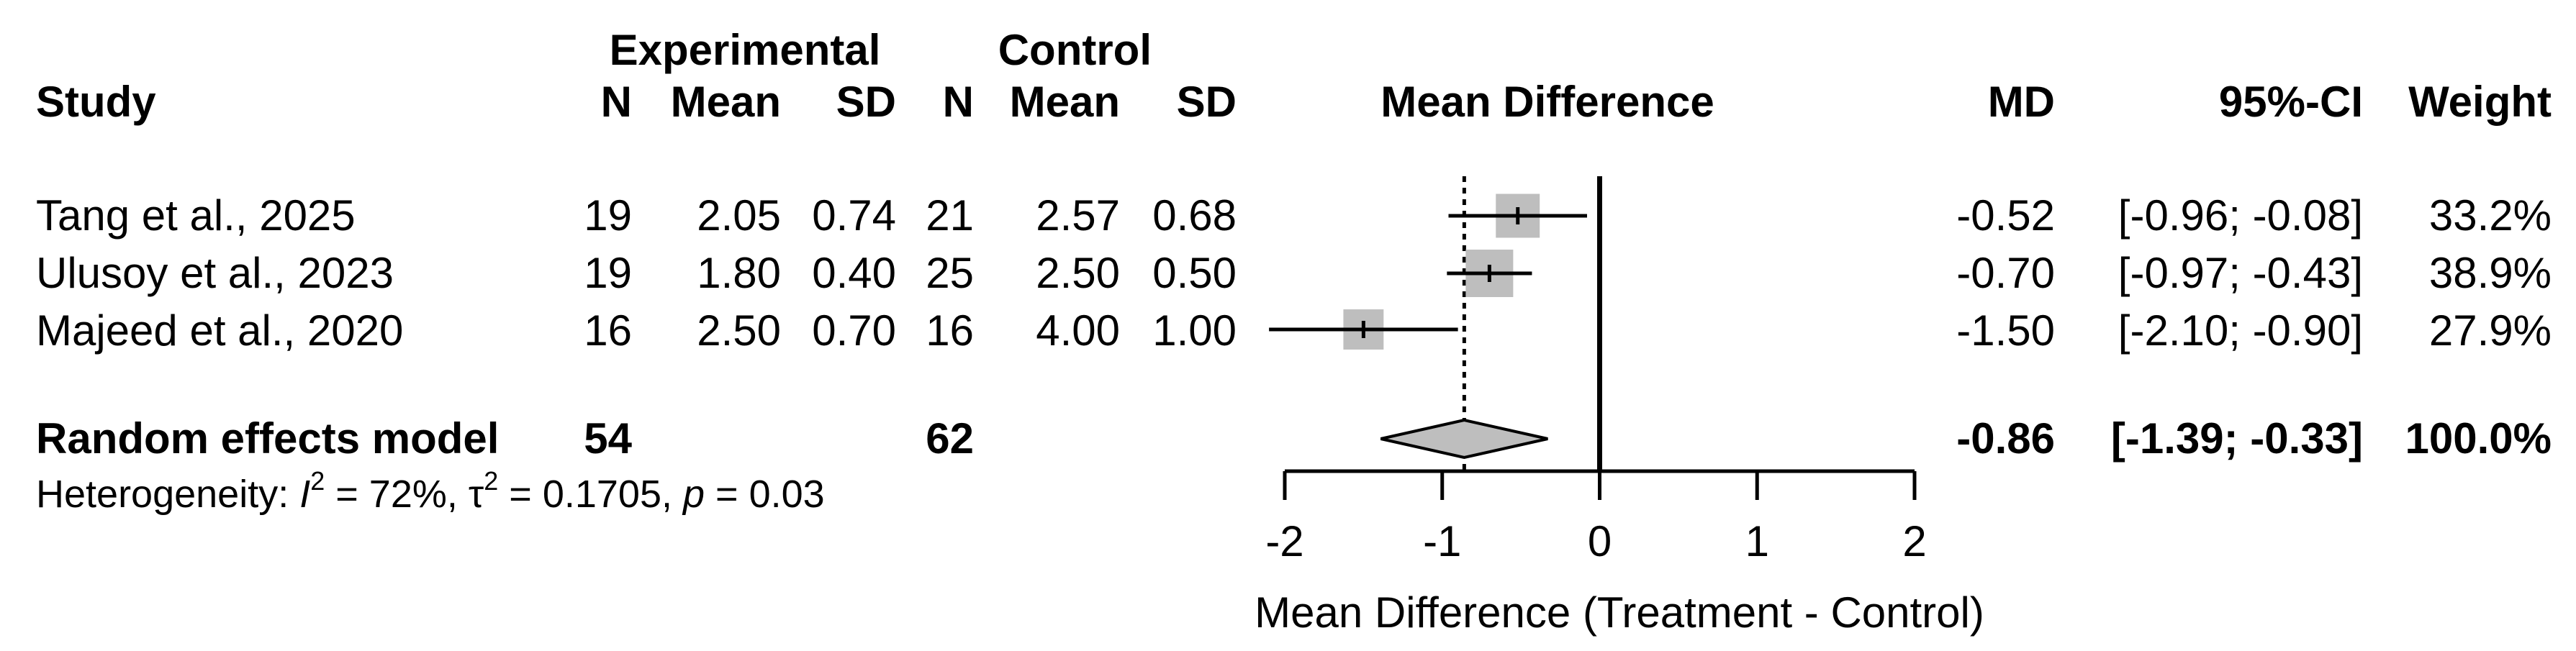  Describe the element at coordinates (2240, 330) in the screenshot. I see `ci-value: [-2.10; -0.90]` at that location.